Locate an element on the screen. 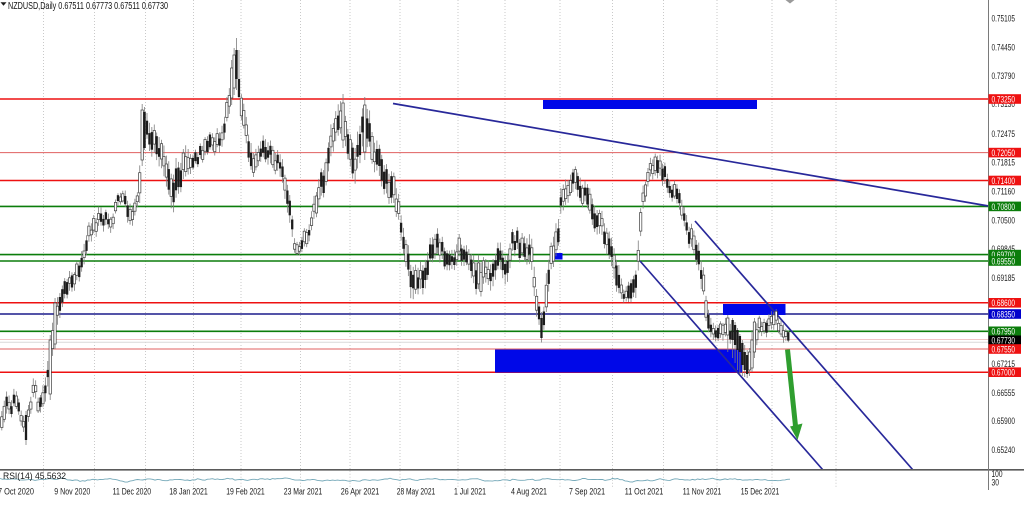 The width and height of the screenshot is (1024, 505). svg-text: 26 Apr 2021 is located at coordinates (360, 492).